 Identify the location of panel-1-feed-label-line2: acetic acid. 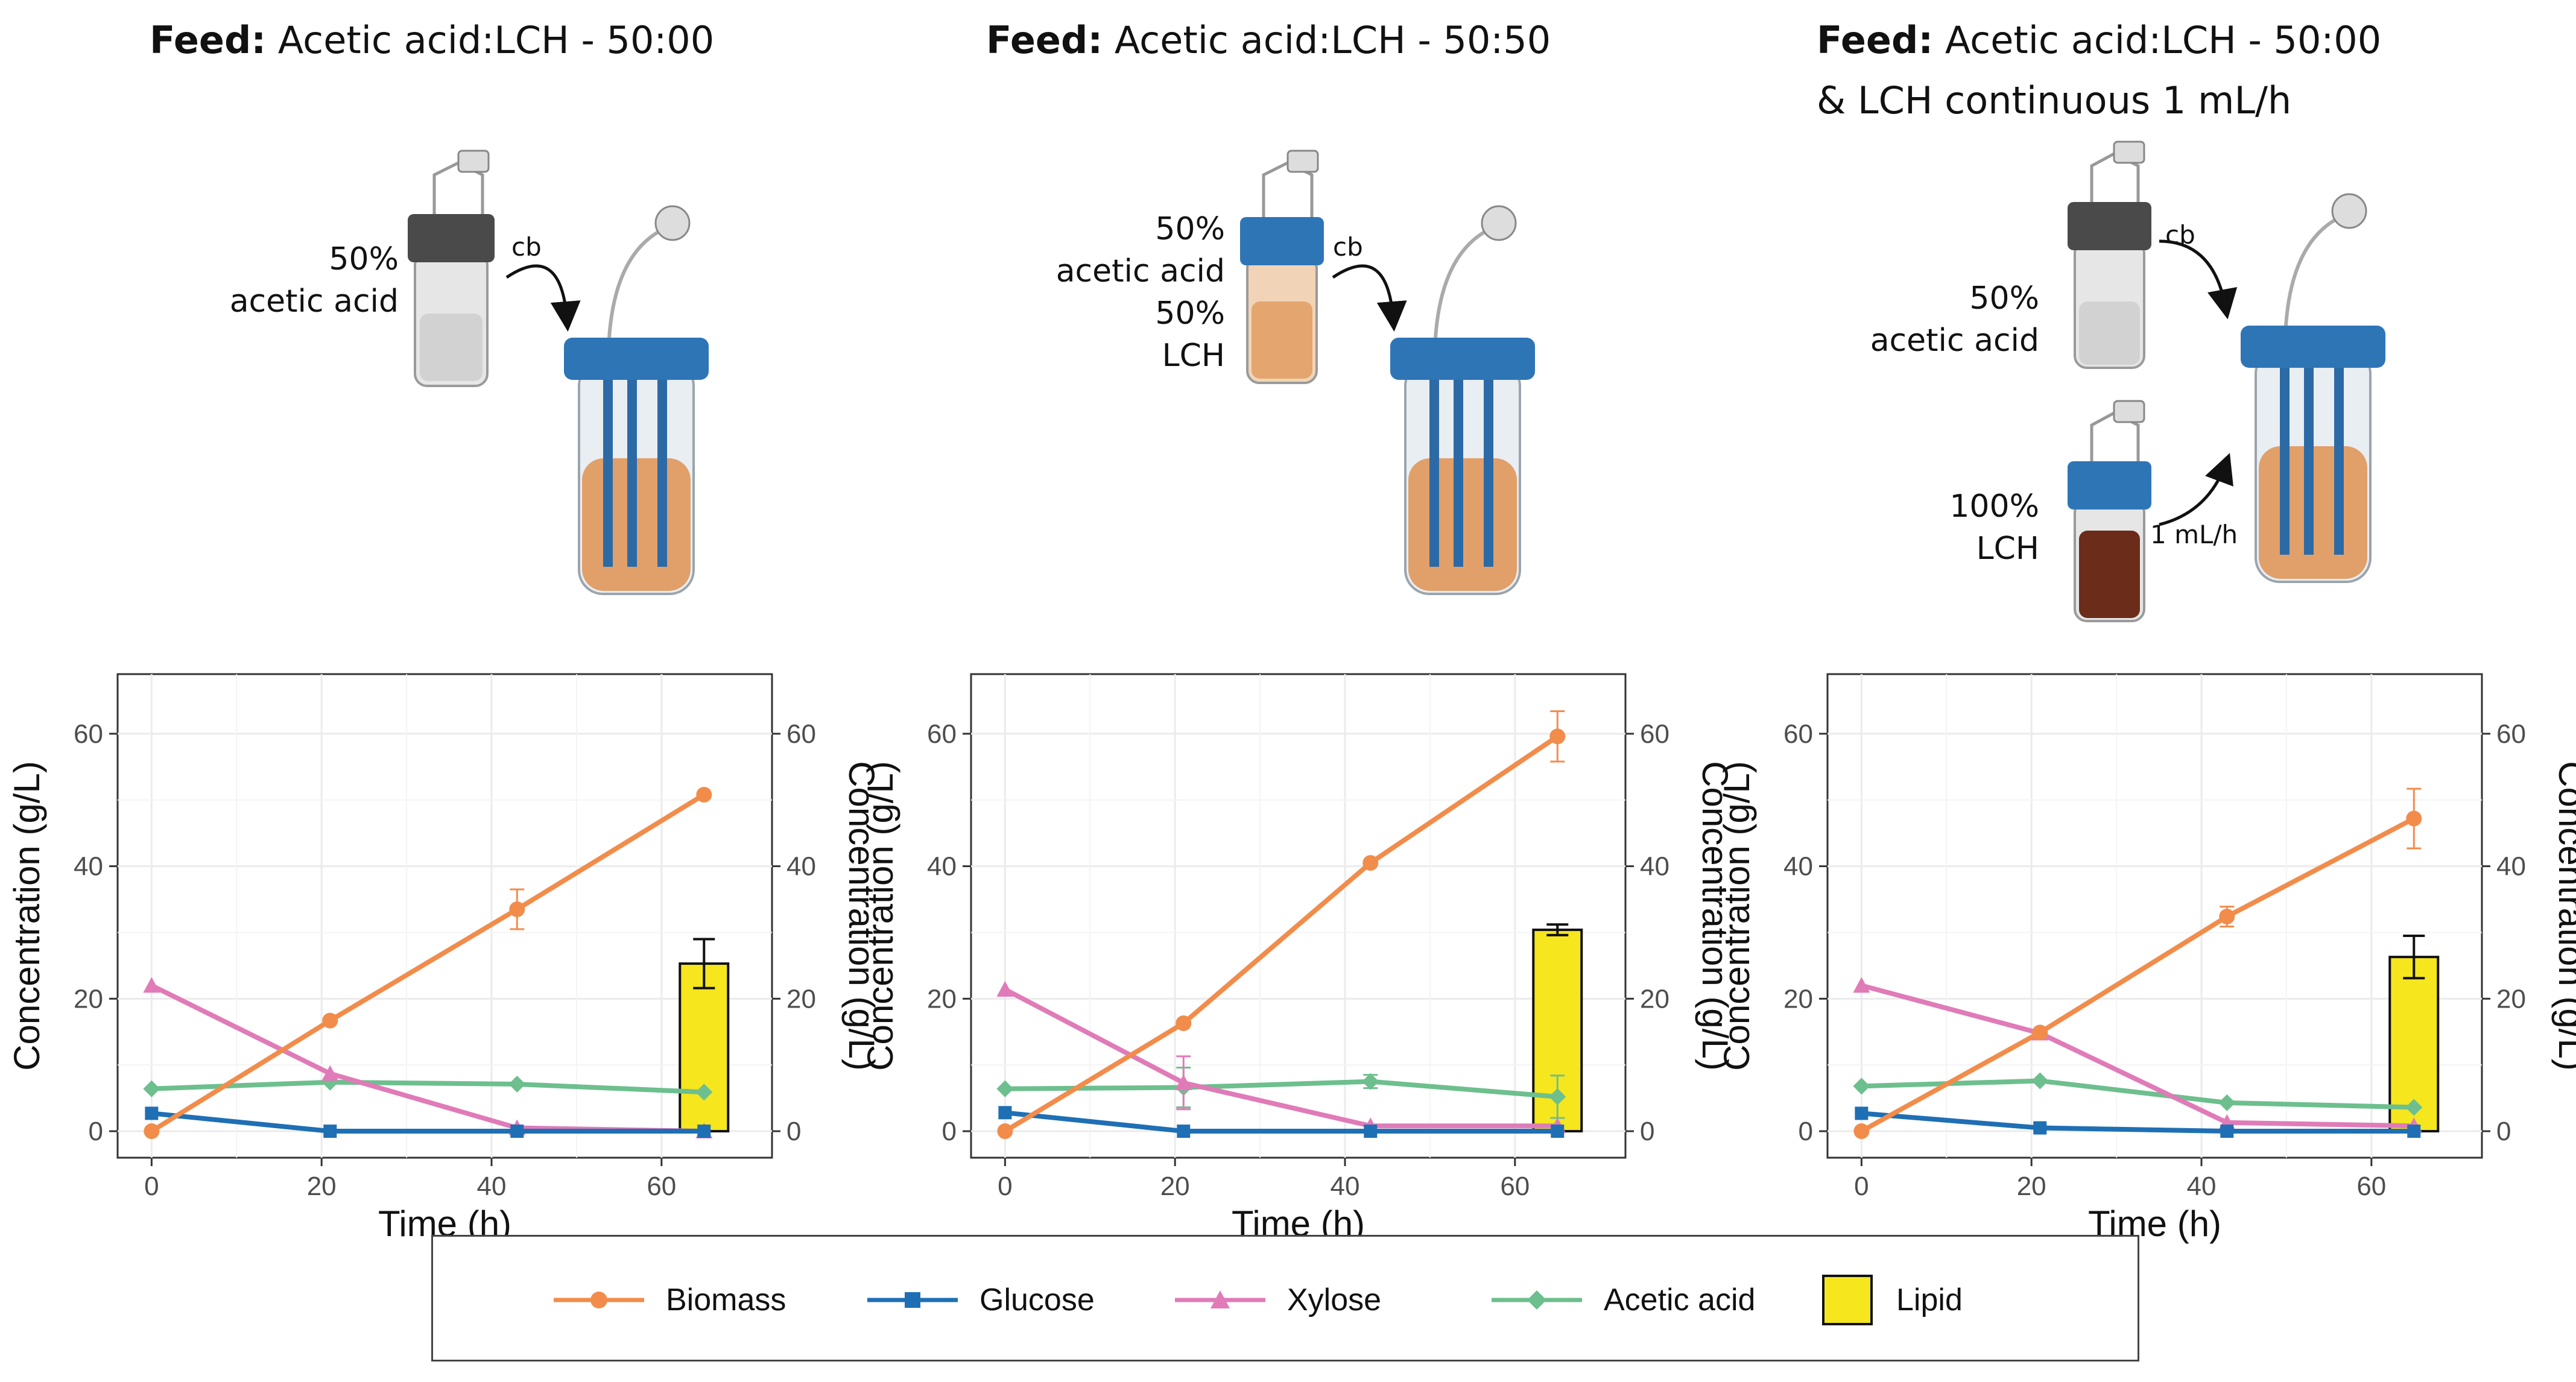
(314, 301).